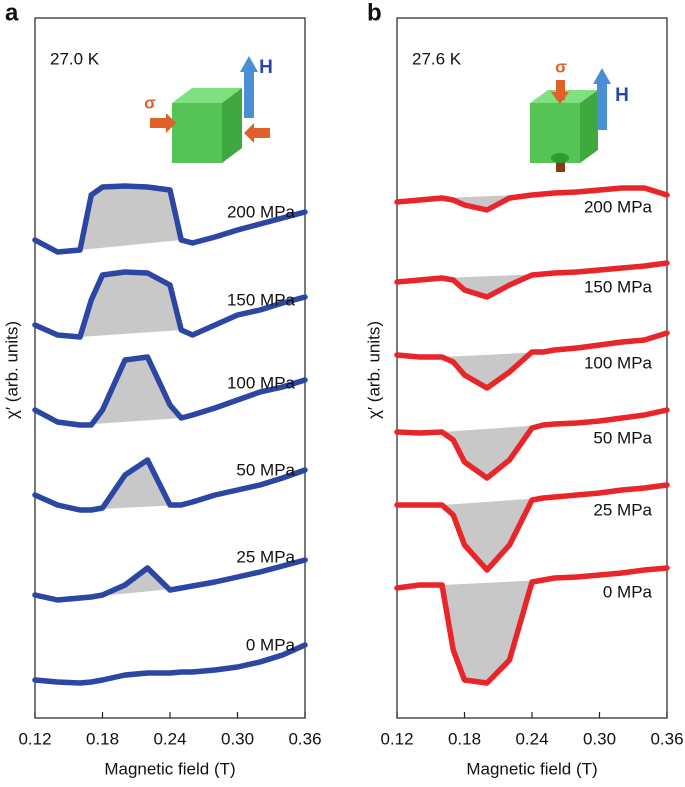 The height and width of the screenshot is (787, 685). I want to click on temperature-label: 27.6 K, so click(437, 58).